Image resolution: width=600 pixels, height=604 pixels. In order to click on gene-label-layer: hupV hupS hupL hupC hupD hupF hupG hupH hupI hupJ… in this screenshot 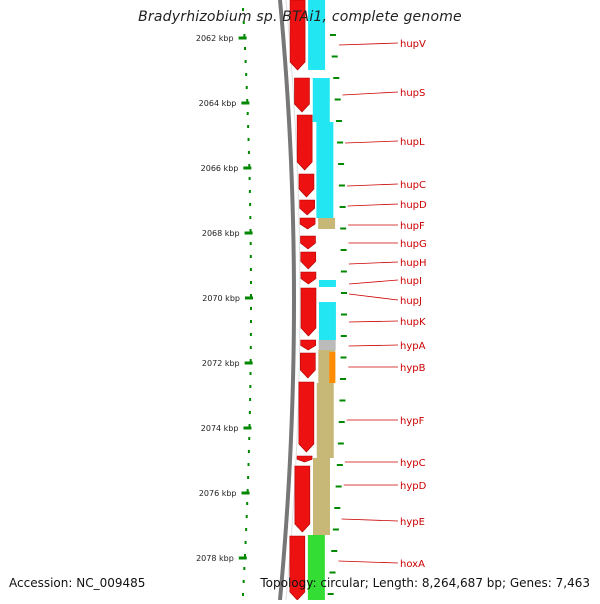, I will do `click(382, 304)`.